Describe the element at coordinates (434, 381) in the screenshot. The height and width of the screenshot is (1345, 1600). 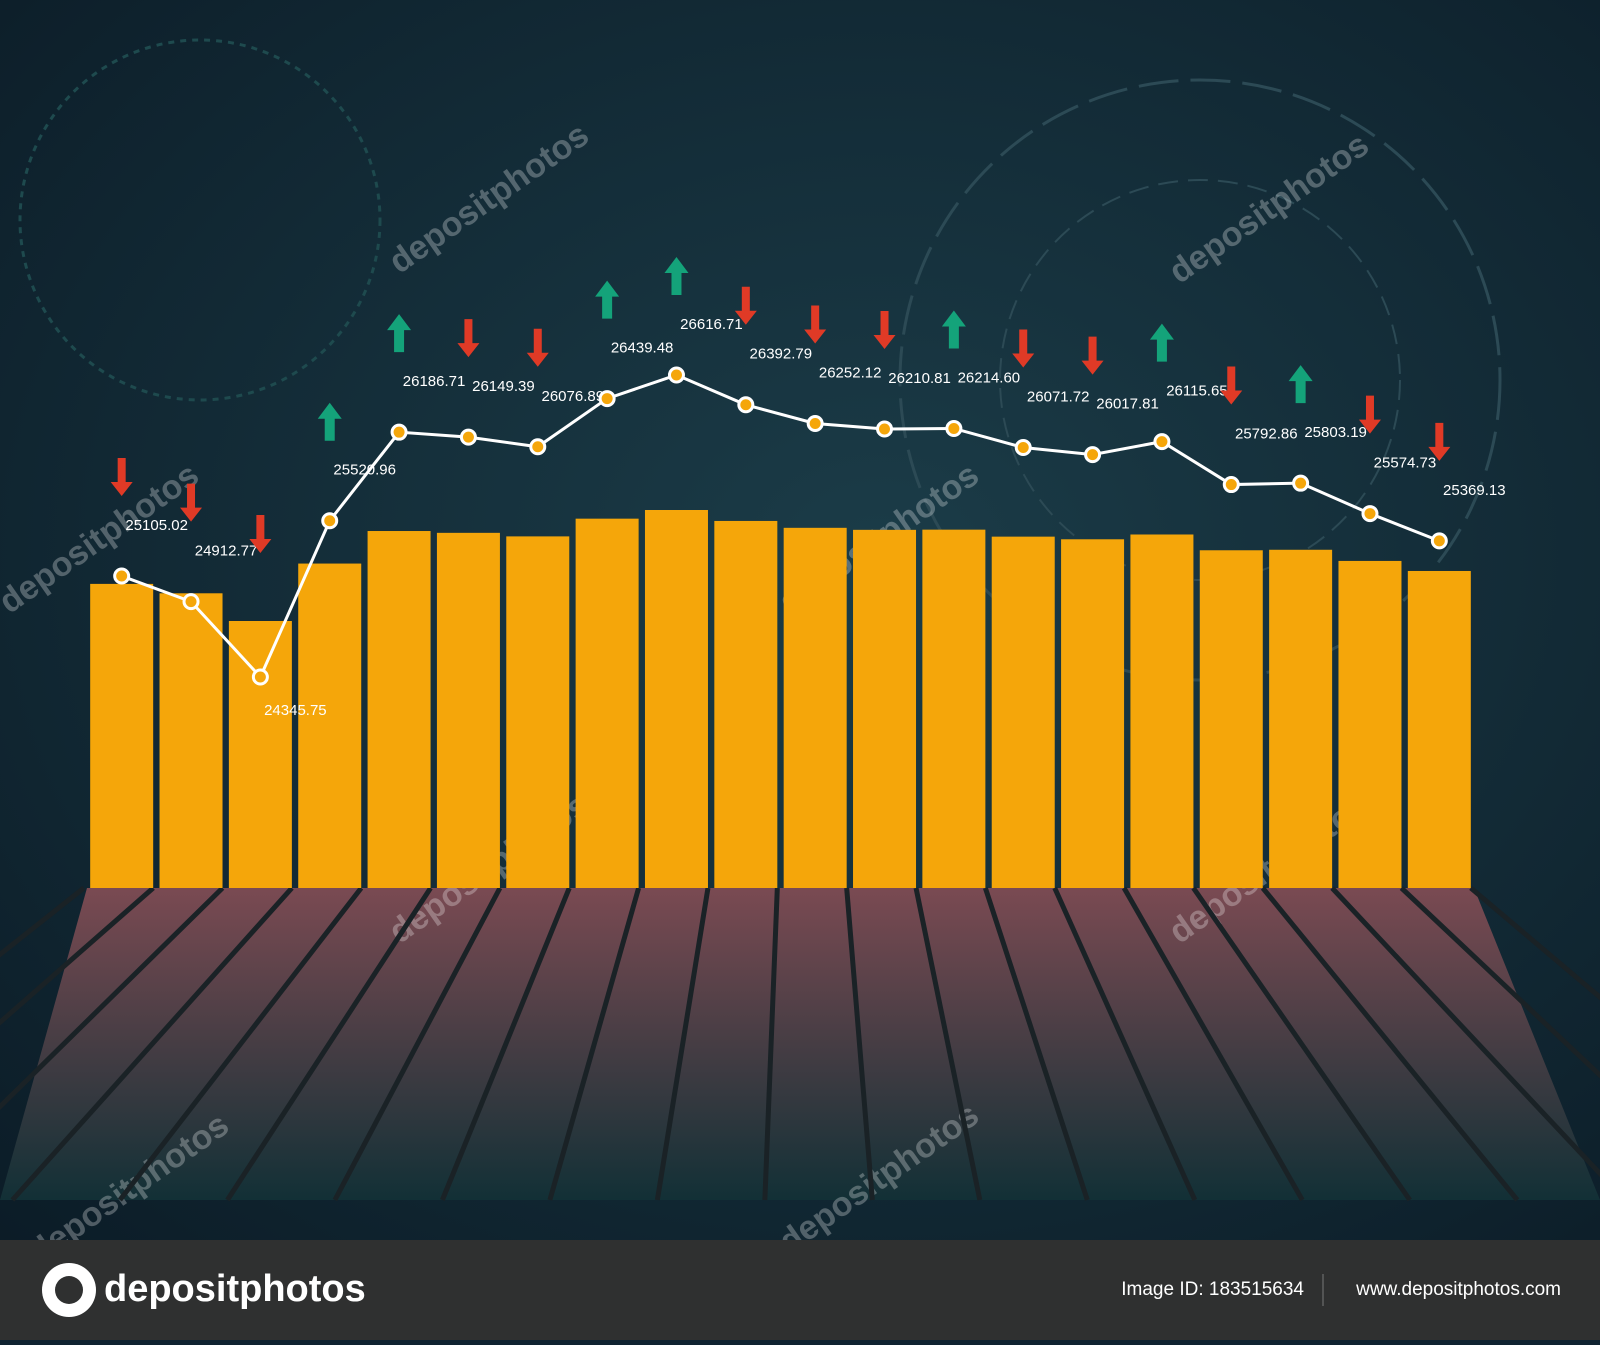
I see `value-label: 26186.71` at that location.